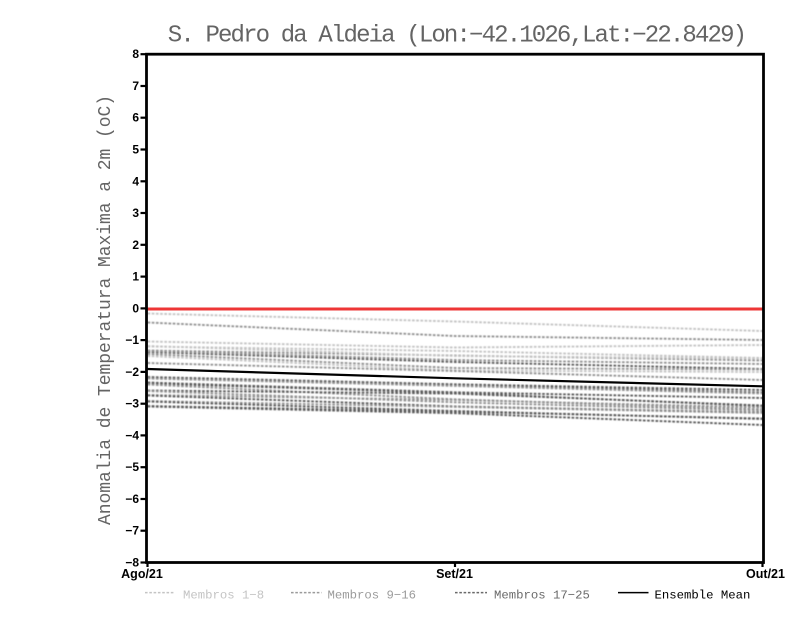 Image resolution: width=800 pixels, height=623 pixels. What do you see at coordinates (132, 372) in the screenshot?
I see `svg-text: −2` at bounding box center [132, 372].